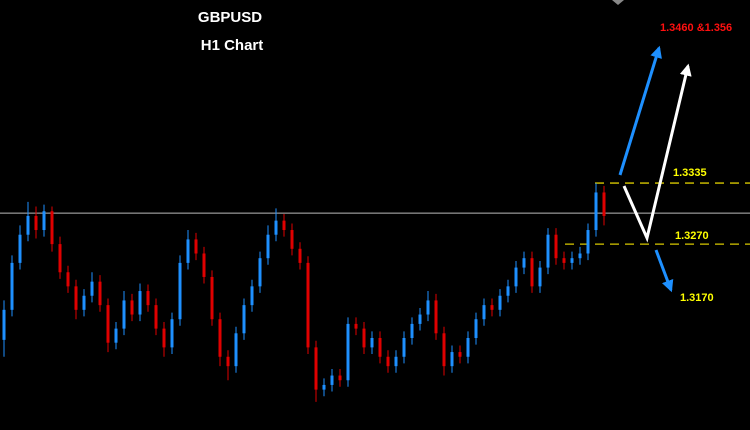 Image resolution: width=750 pixels, height=430 pixels. Describe the element at coordinates (696, 28) in the screenshot. I see `target-label: 1.3460 &1.356` at that location.